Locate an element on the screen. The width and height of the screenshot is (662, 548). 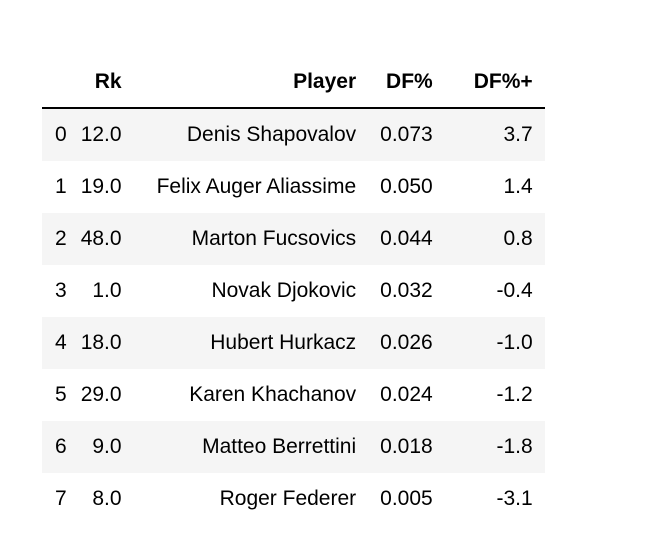
row-index: 2 is located at coordinates (61, 238).